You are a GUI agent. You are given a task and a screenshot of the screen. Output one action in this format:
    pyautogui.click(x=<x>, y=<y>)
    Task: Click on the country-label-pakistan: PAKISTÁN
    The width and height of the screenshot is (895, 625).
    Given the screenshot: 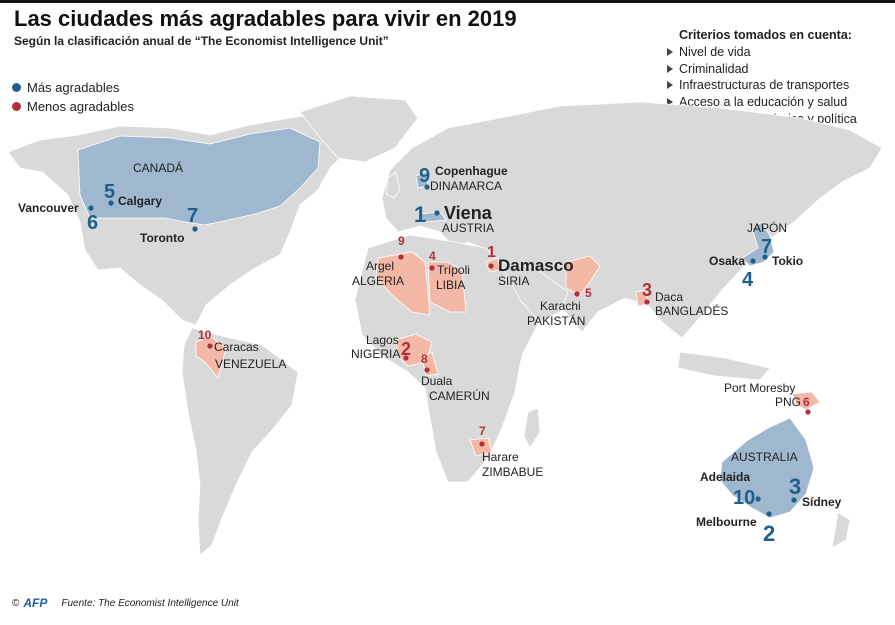 What is the action you would take?
    pyautogui.click(x=556, y=320)
    